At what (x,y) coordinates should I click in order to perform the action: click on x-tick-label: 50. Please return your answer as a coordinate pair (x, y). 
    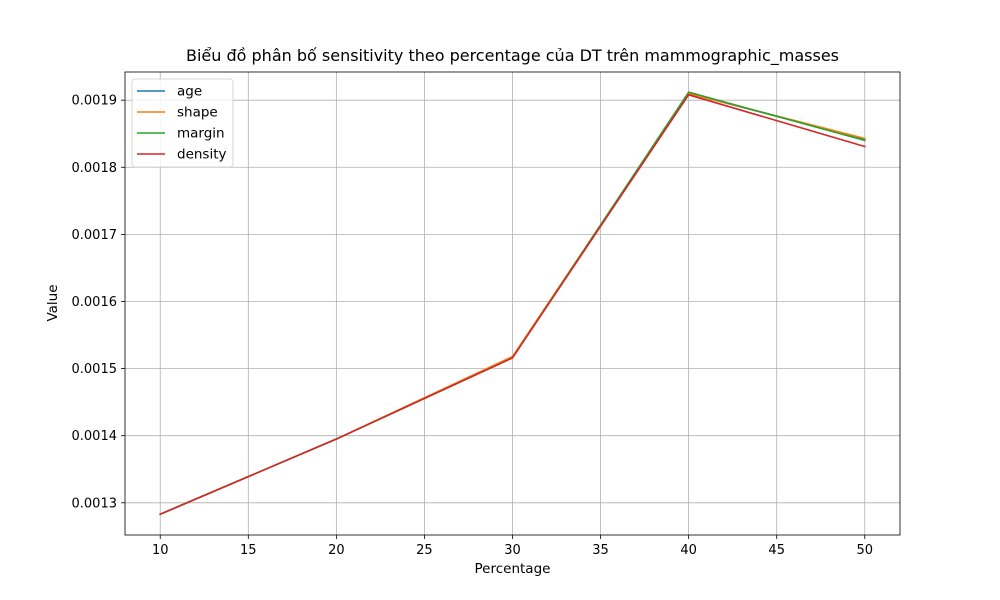
    Looking at the image, I should click on (864, 550).